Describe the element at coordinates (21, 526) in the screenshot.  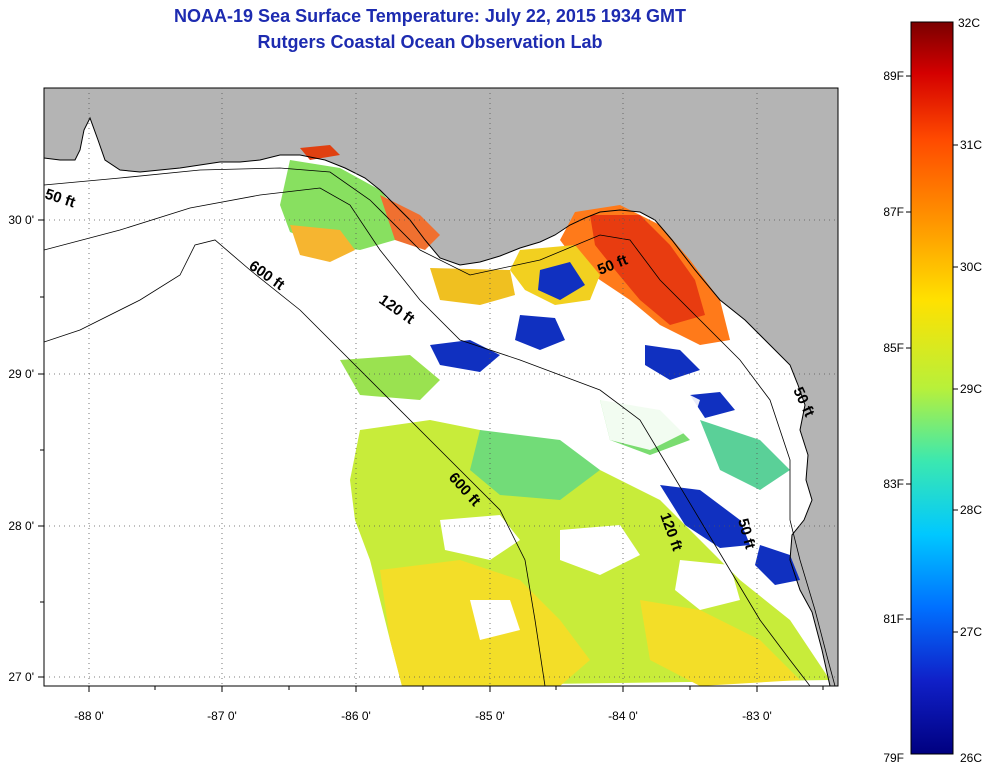
I see `y-tick-label: 28 0'` at that location.